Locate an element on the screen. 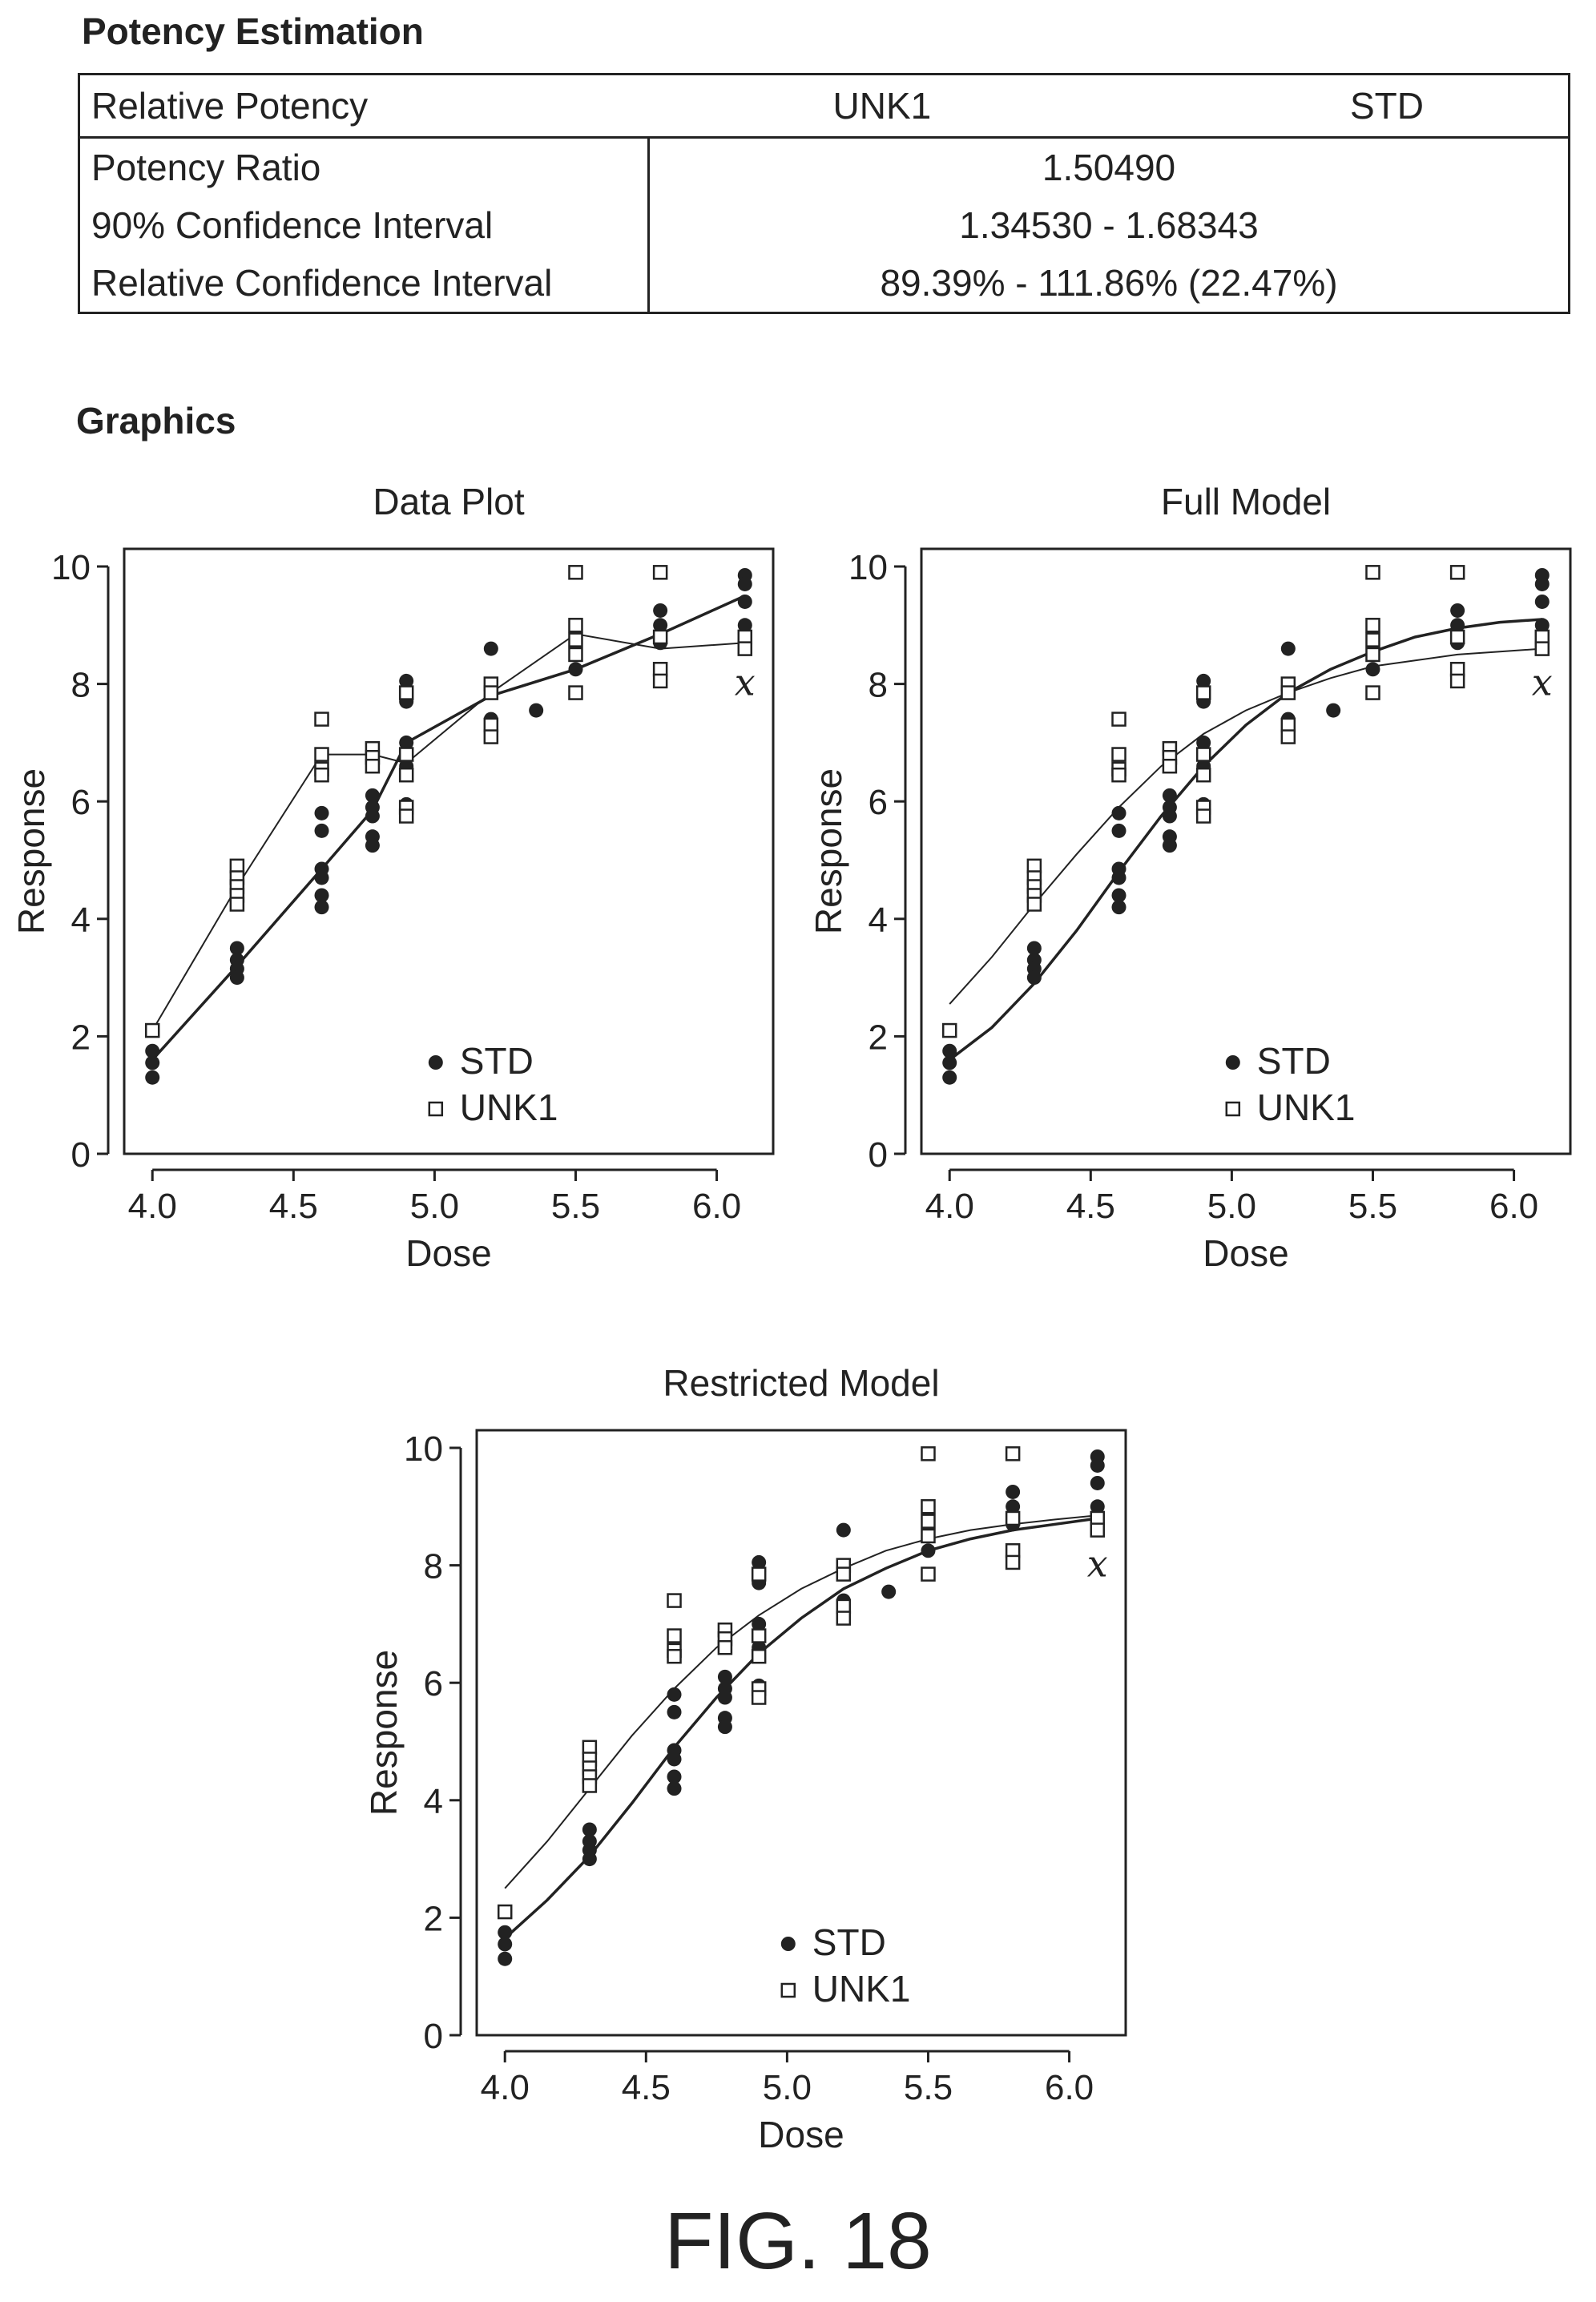  relative-confidence-interval-value: 89.39% - 111.86% (22.47%) is located at coordinates (1109, 283).